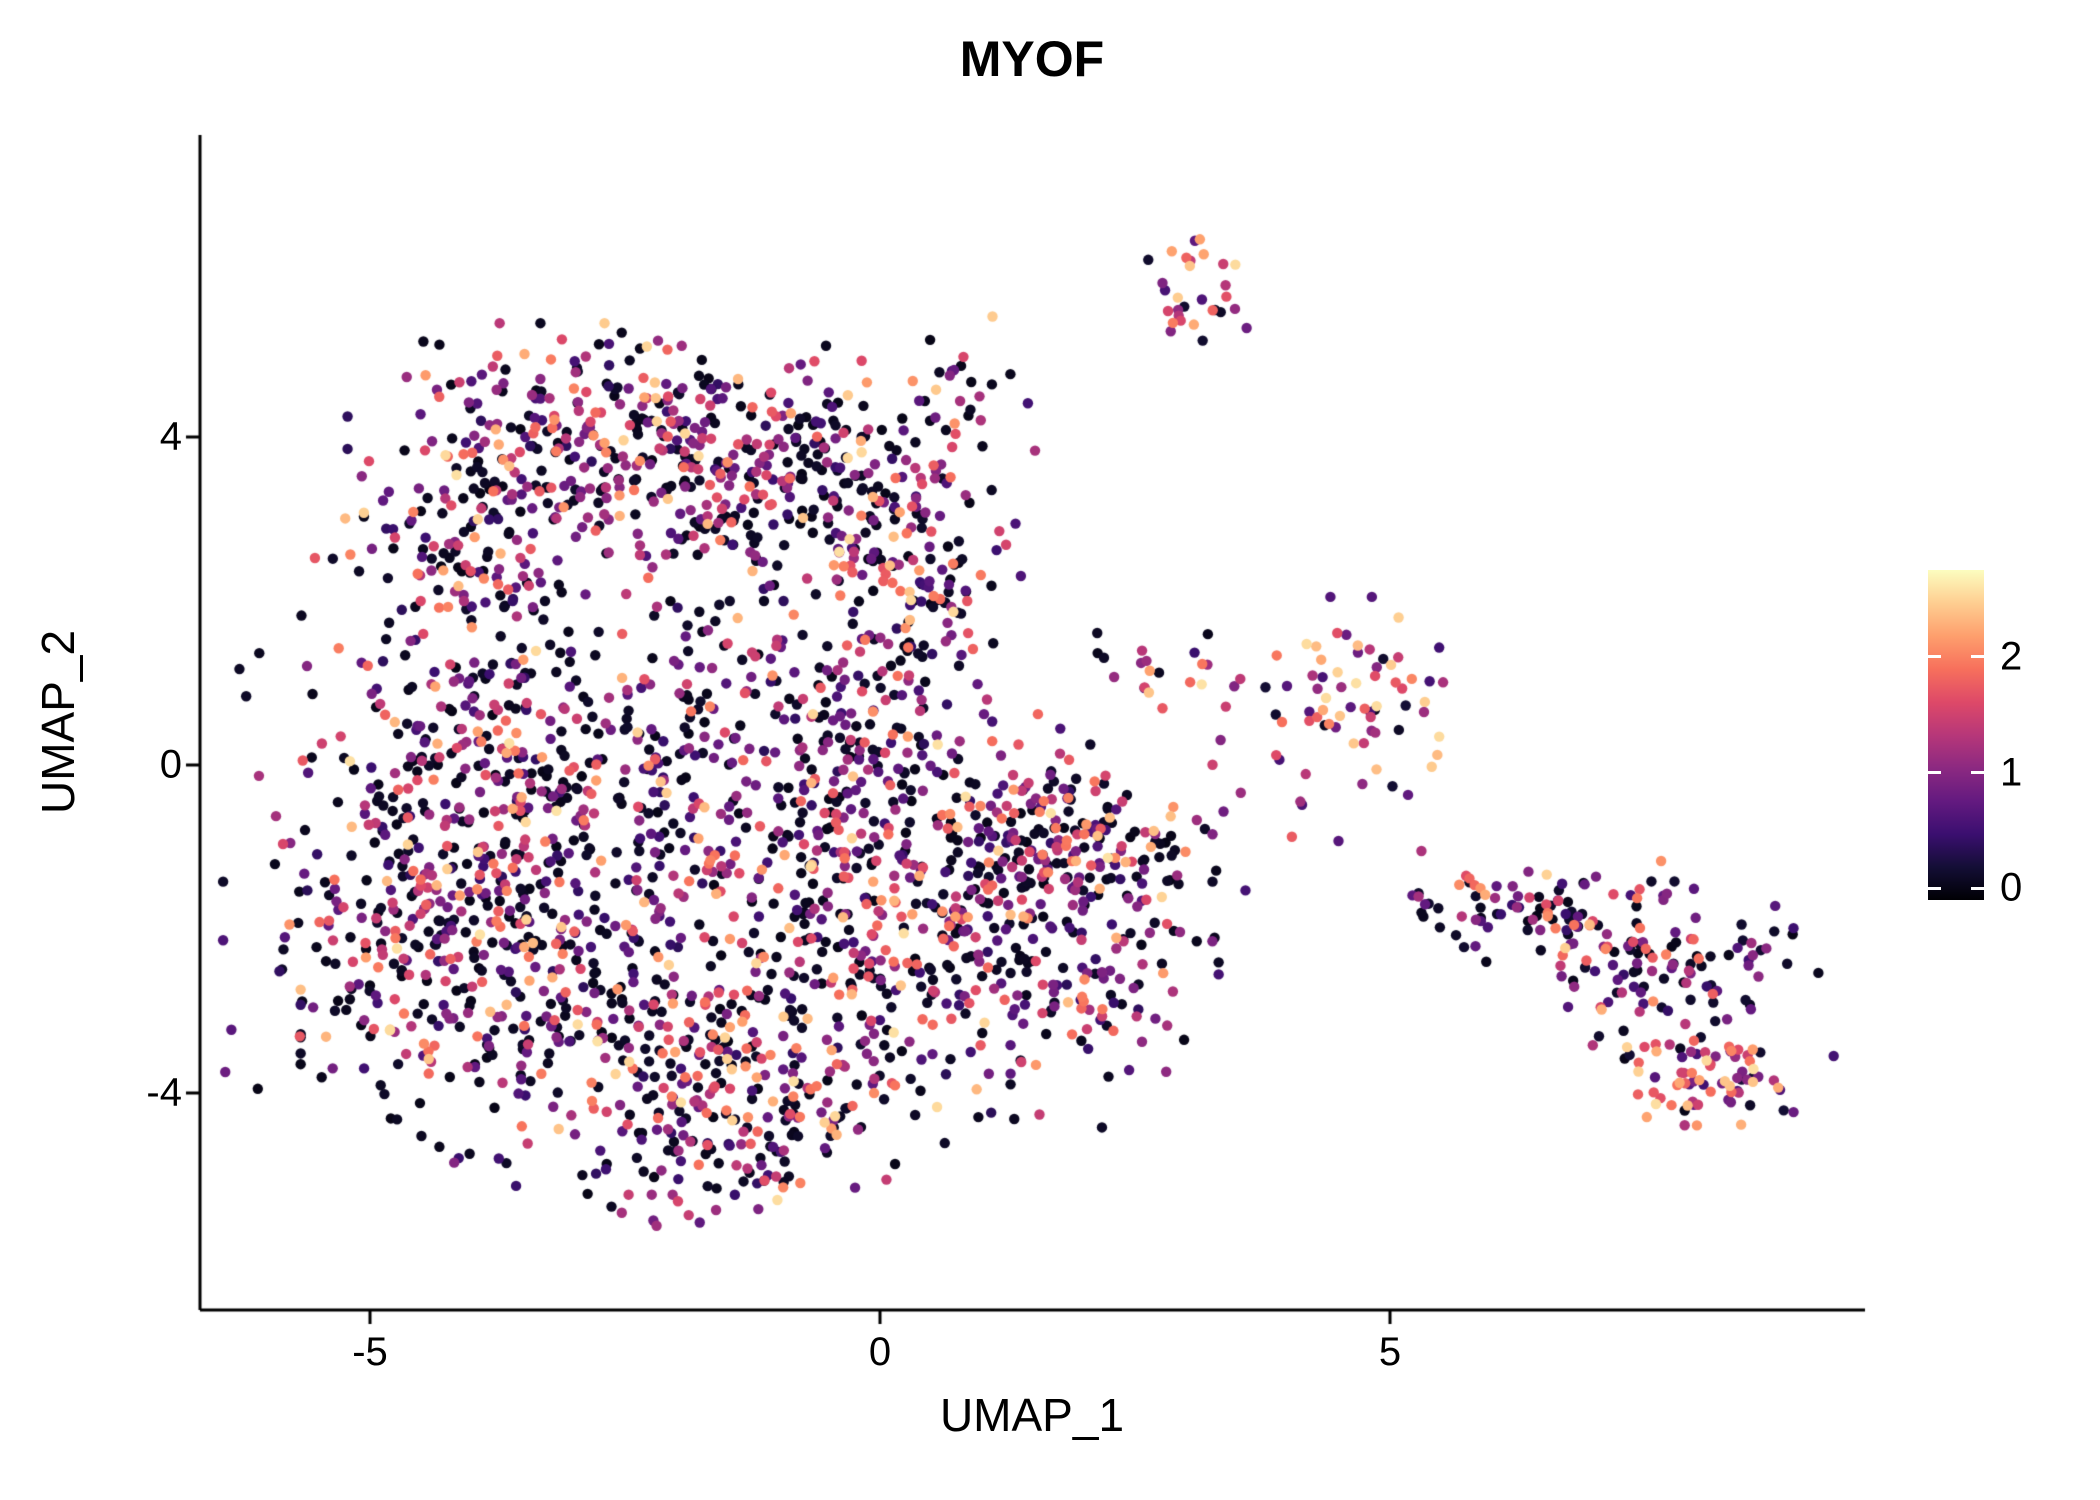  I want to click on x-tick-label: 0, so click(880, 1352).